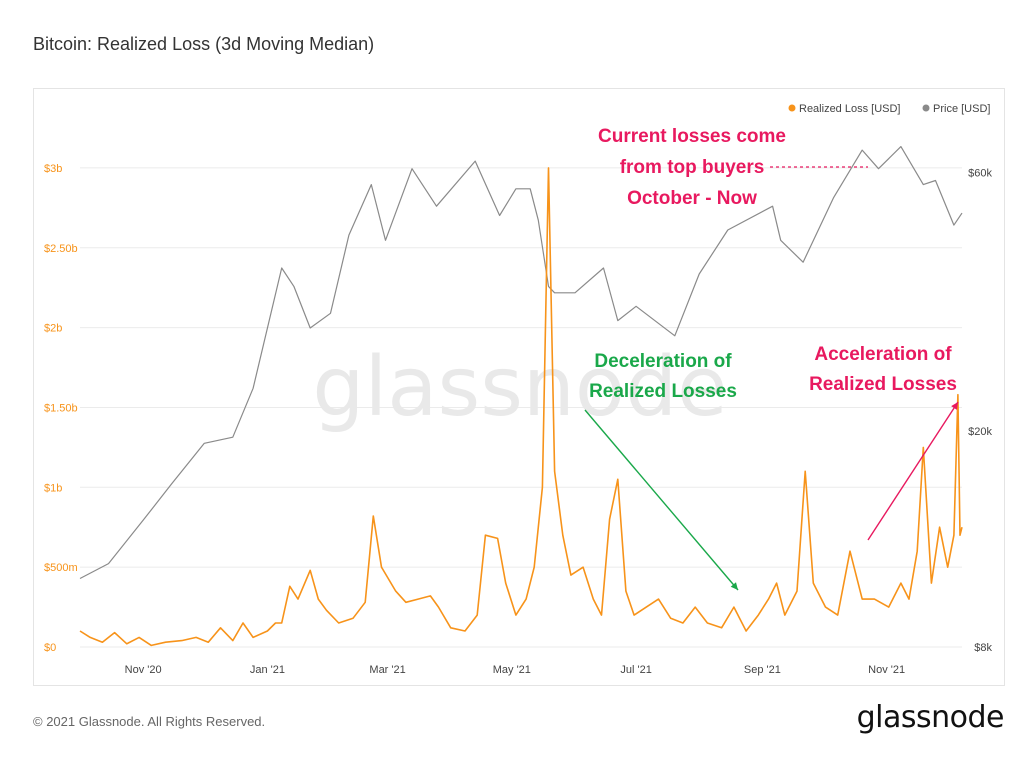 The height and width of the screenshot is (768, 1024). I want to click on glassnode-logo: glassnode, so click(930, 717).